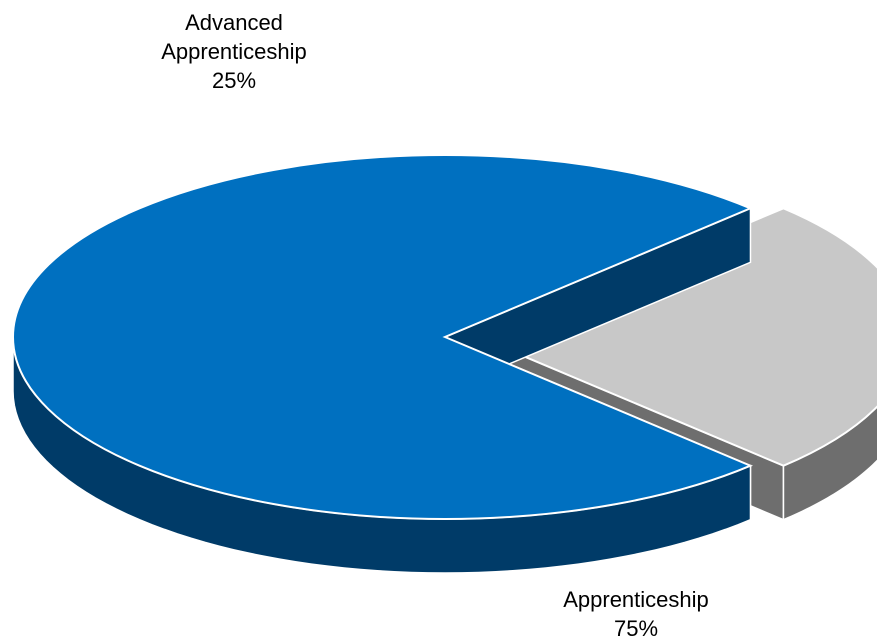 Image resolution: width=877 pixels, height=643 pixels. Describe the element at coordinates (234, 80) in the screenshot. I see `percent-label: 25%` at that location.